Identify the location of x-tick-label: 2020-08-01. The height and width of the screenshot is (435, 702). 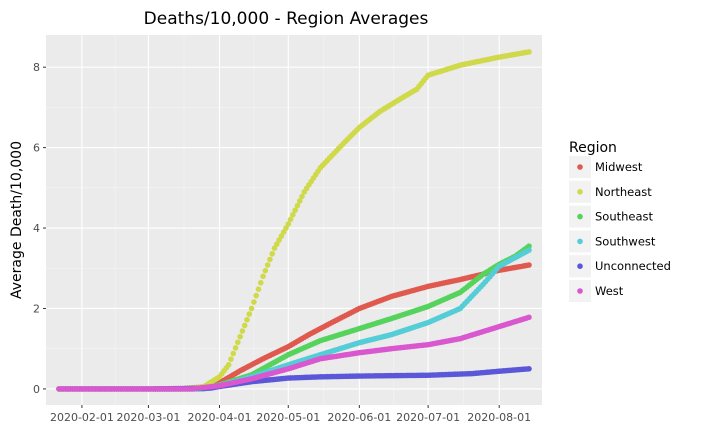
(499, 417).